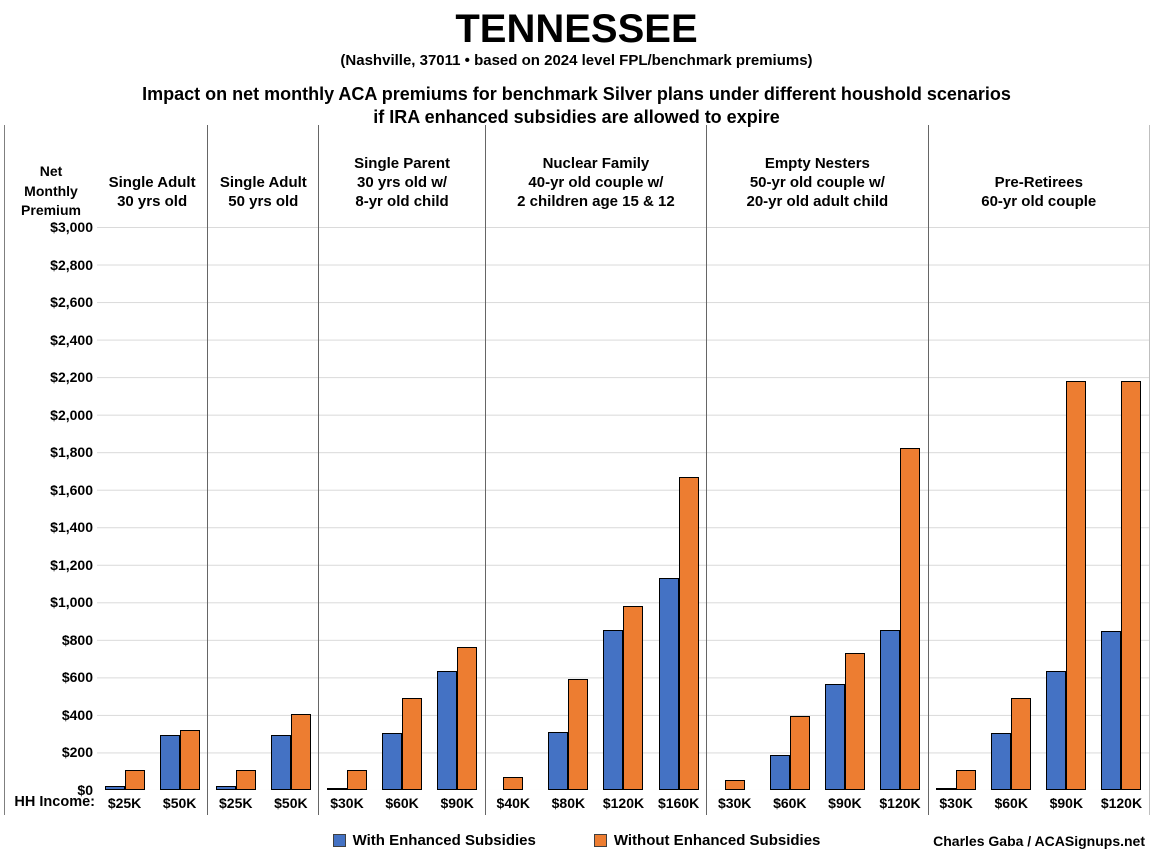 This screenshot has height=860, width=1153. Describe the element at coordinates (1039, 201) in the screenshot. I see `scenario-group-title-line: 60-yr old couple` at that location.